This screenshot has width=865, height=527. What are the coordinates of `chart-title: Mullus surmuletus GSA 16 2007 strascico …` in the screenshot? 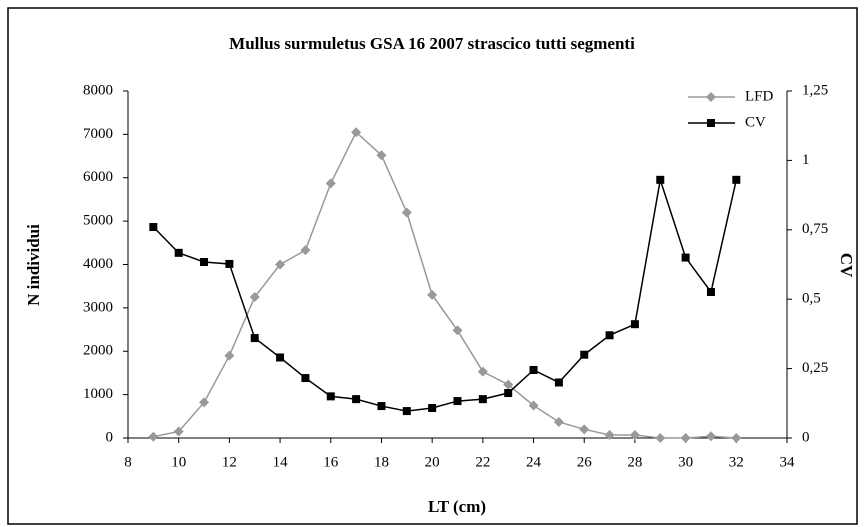 It's located at (432, 43).